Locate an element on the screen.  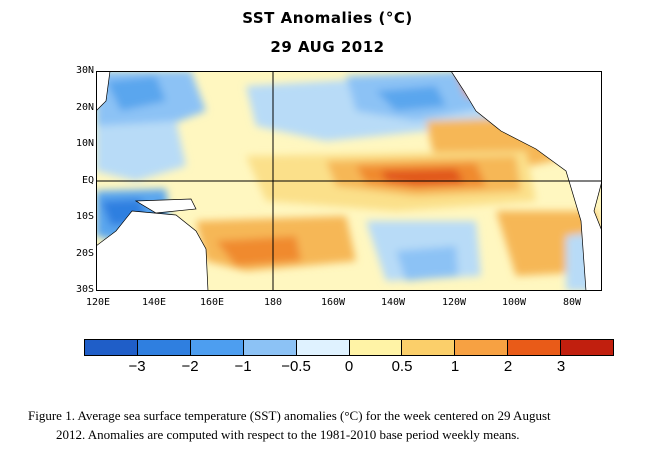
colorbar-label-neg3: −3 is located at coordinates (137, 366).